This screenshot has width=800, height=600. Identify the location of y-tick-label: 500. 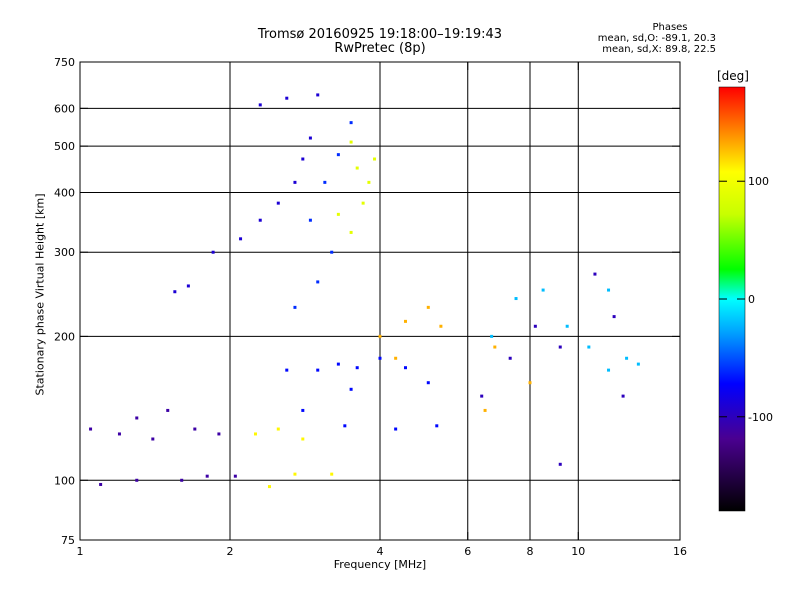
(64, 146).